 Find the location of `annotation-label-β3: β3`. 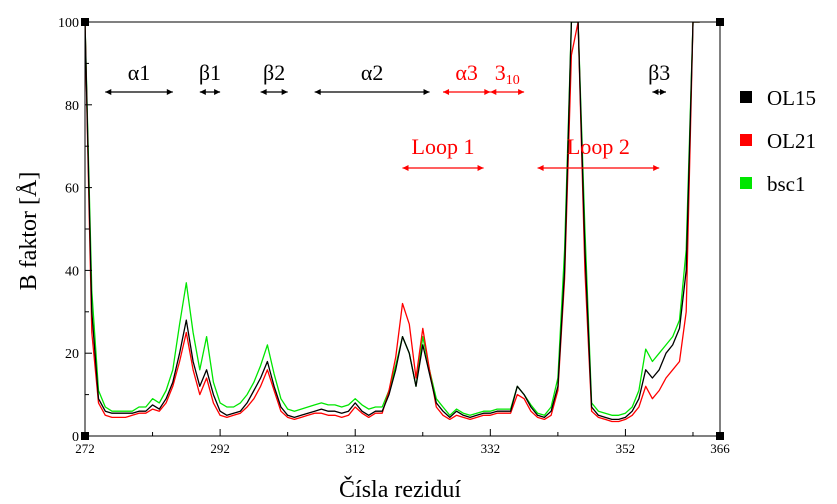

annotation-label-β3: β3 is located at coordinates (659, 72).